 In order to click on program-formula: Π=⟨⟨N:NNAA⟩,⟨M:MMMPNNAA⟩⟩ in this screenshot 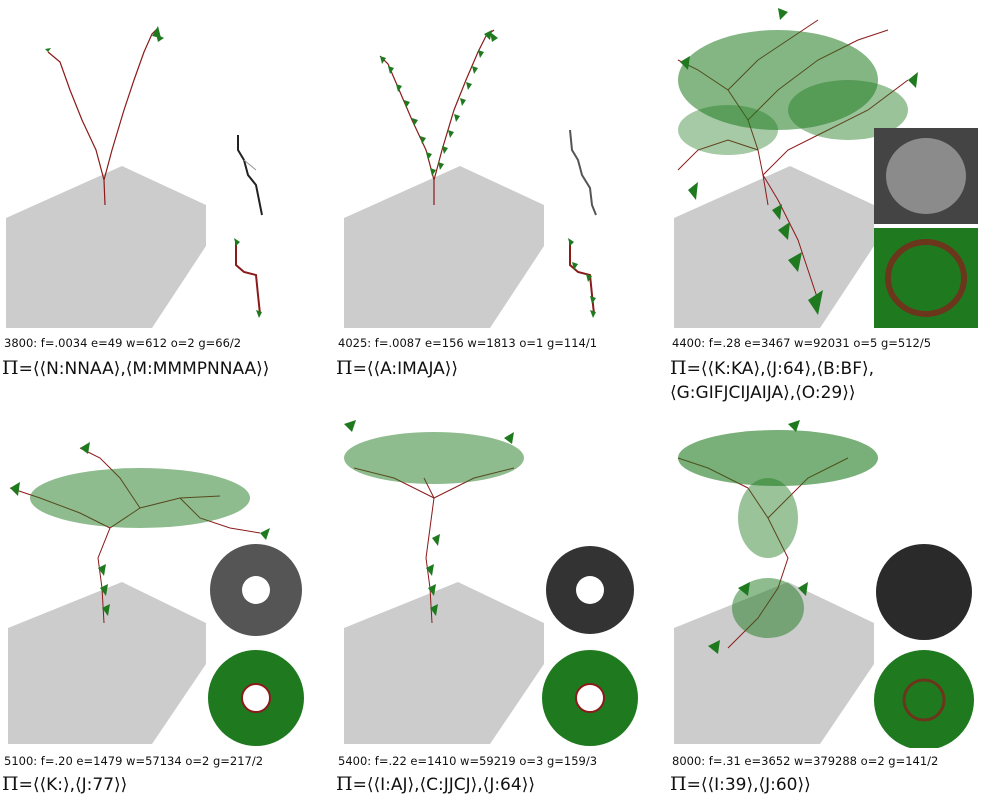, I will do `click(135, 368)`.